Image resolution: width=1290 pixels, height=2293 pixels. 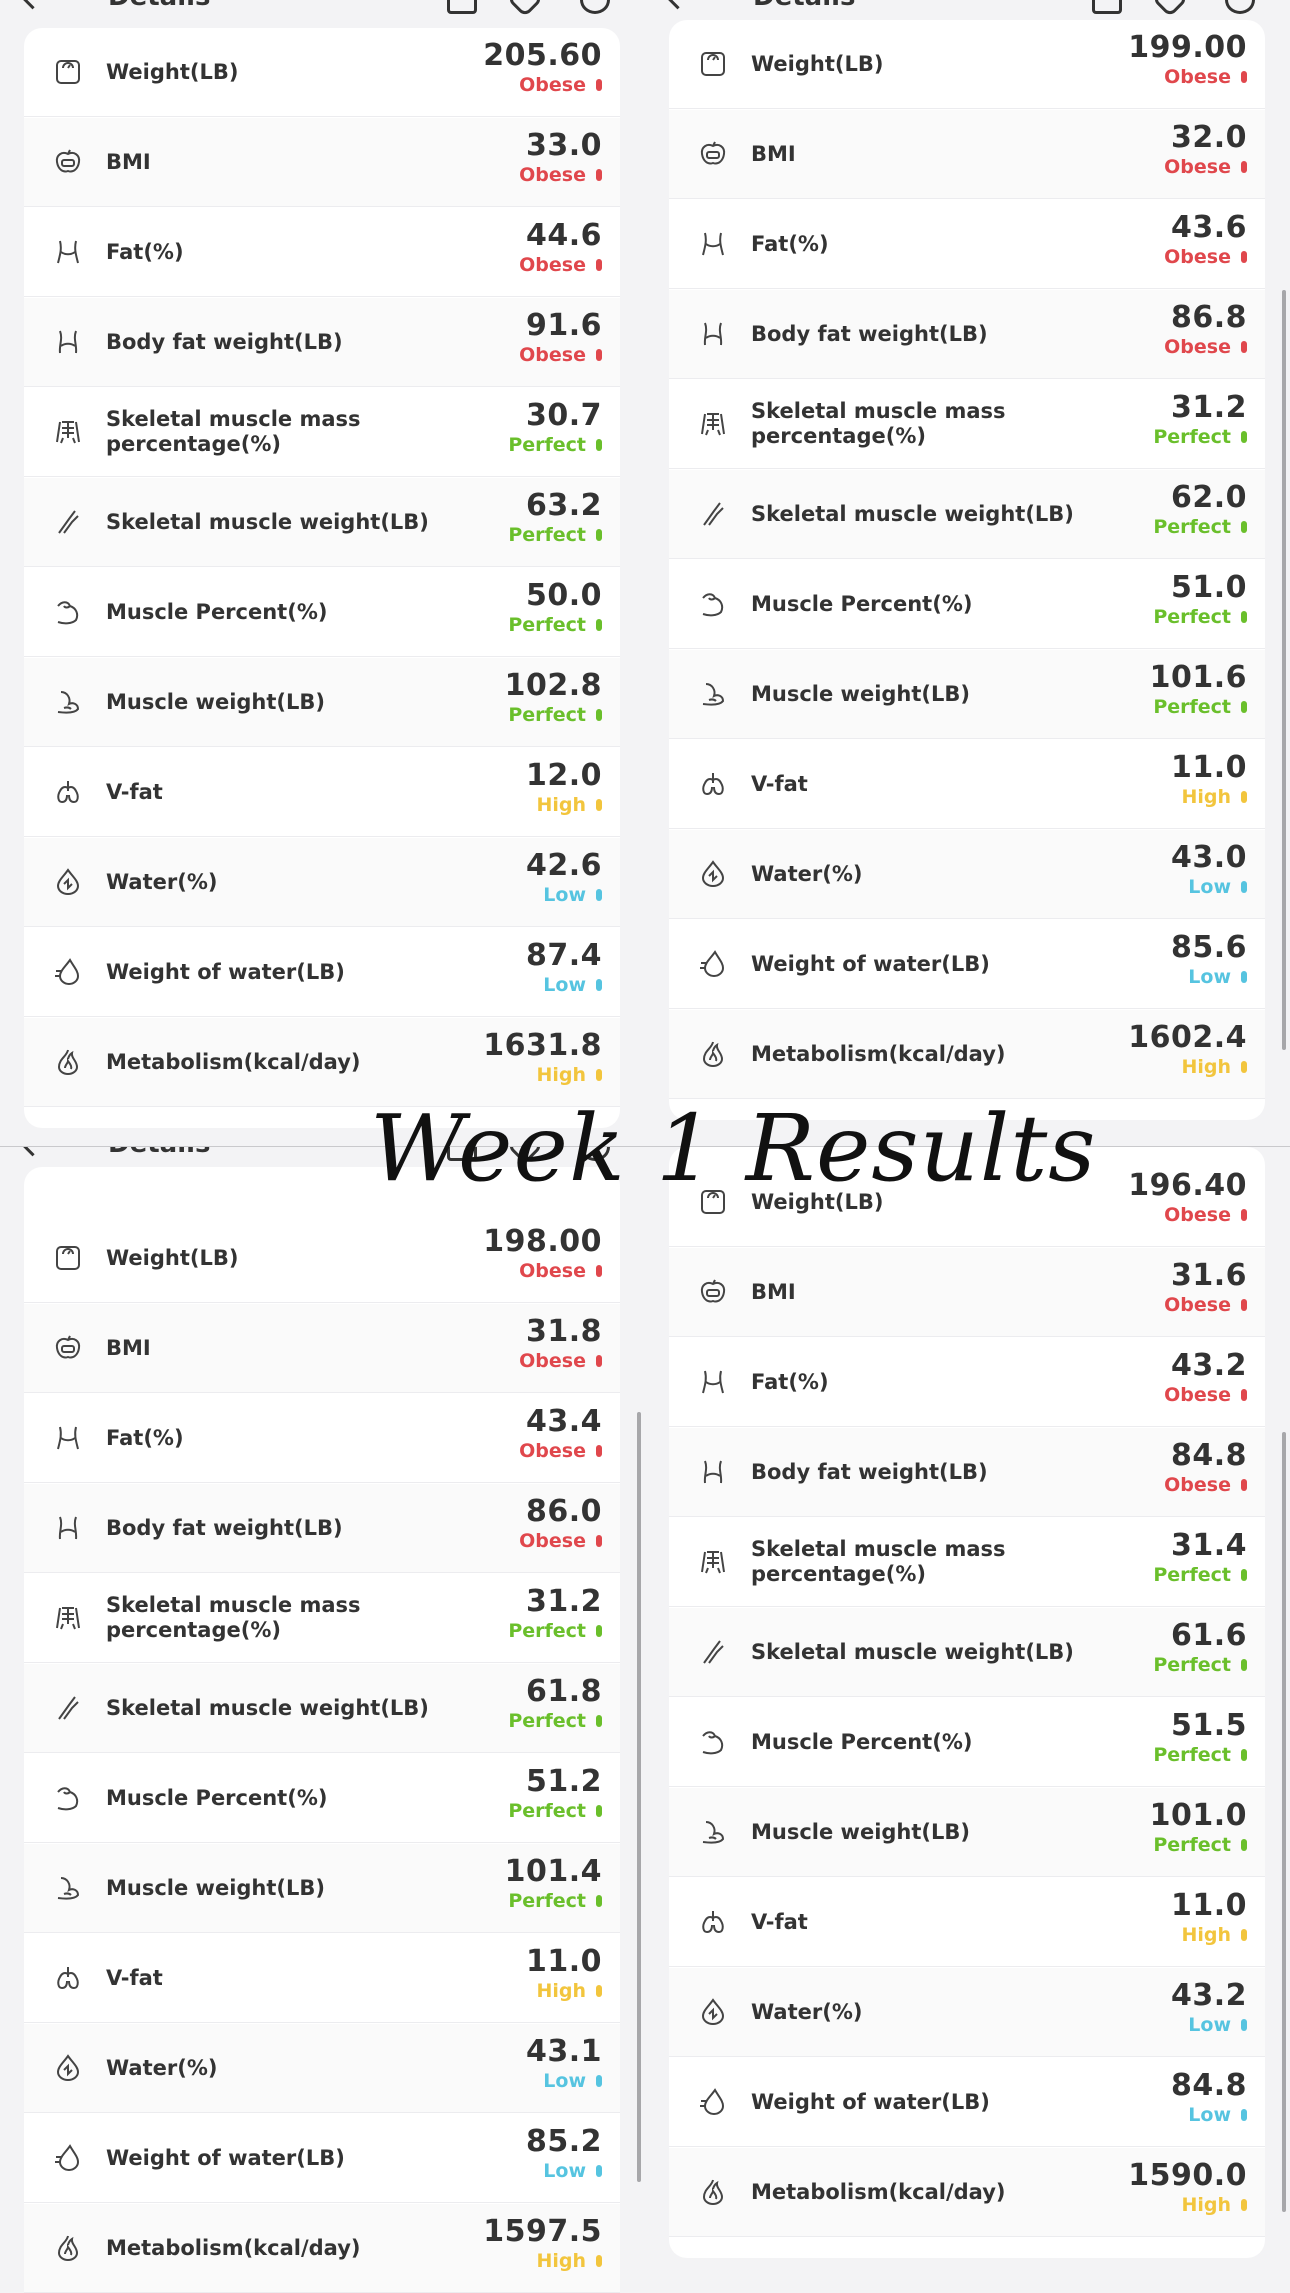 What do you see at coordinates (322, 972) in the screenshot?
I see `metric-row: Weight of water(LB) 87.4 Low` at bounding box center [322, 972].